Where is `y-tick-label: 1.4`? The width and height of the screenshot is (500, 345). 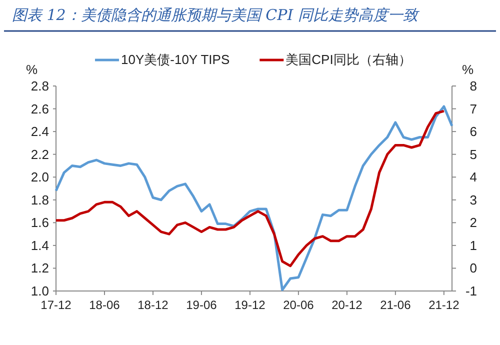
y-tick-label: 1.4 is located at coordinates (39, 245).